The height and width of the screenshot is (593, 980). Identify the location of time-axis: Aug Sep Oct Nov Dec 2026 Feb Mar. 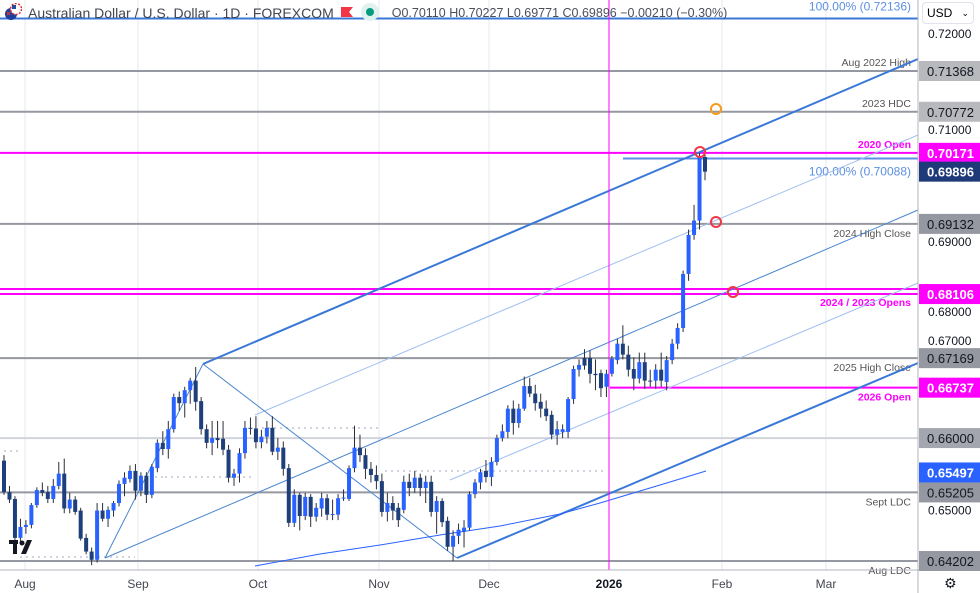
(490, 580).